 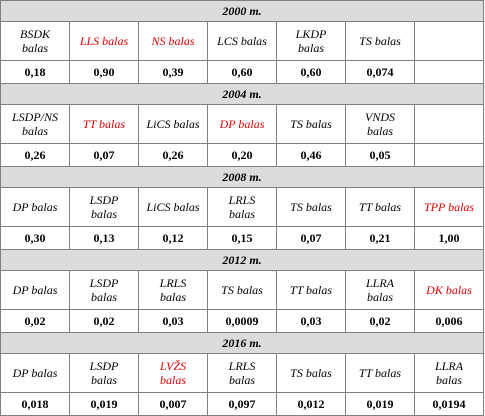 I want to click on year-header-row: 2004 m., so click(x=242, y=94).